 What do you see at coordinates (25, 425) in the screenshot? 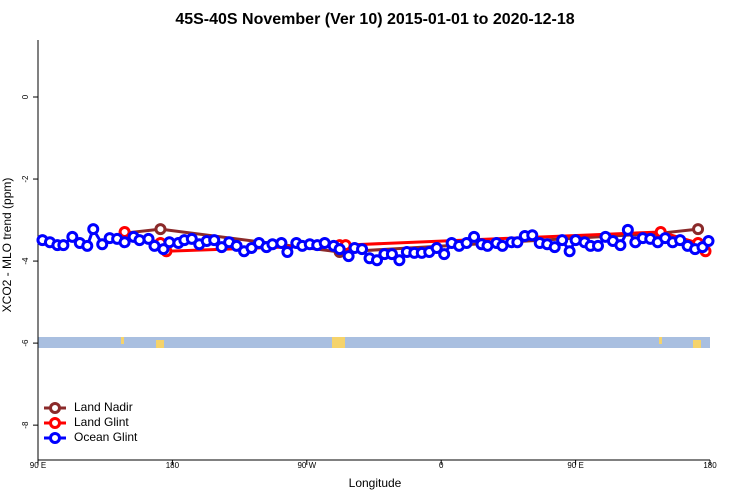
I see `y-tick-label: -8` at bounding box center [25, 425].